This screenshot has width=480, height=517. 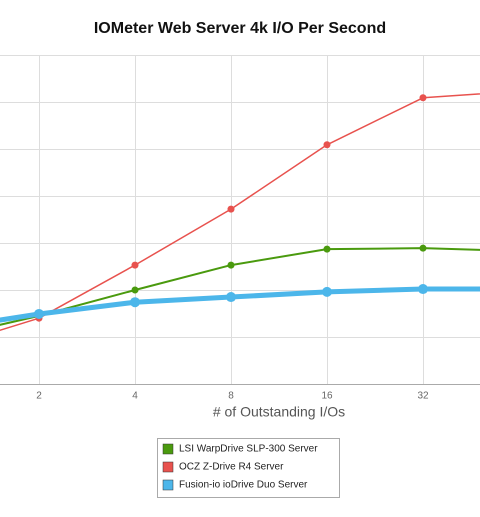 What do you see at coordinates (39, 396) in the screenshot?
I see `x-tick-label: 2` at bounding box center [39, 396].